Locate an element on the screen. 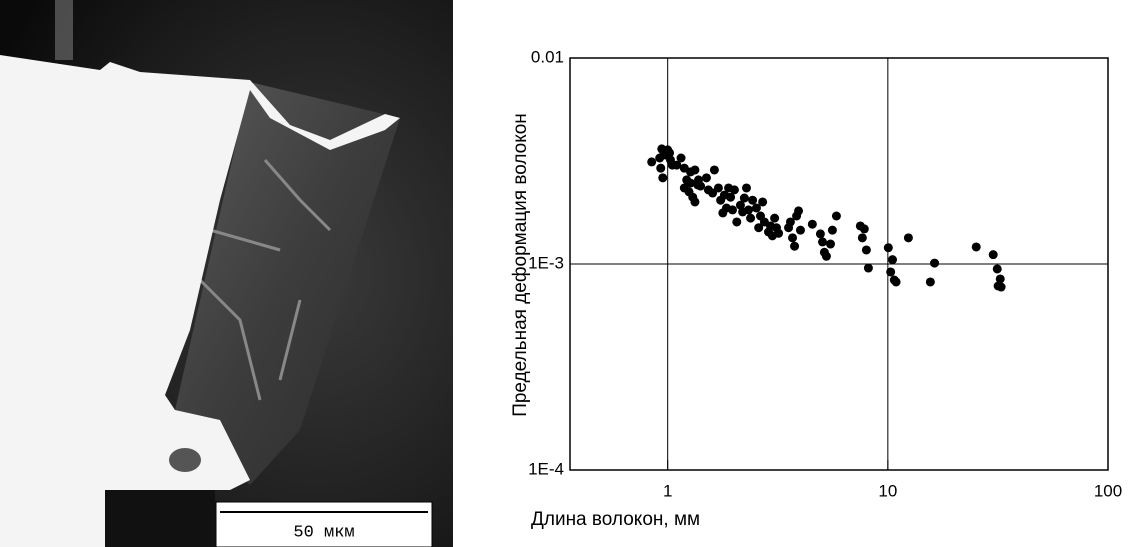  y-tick-label: 0.01 is located at coordinates (547, 56).